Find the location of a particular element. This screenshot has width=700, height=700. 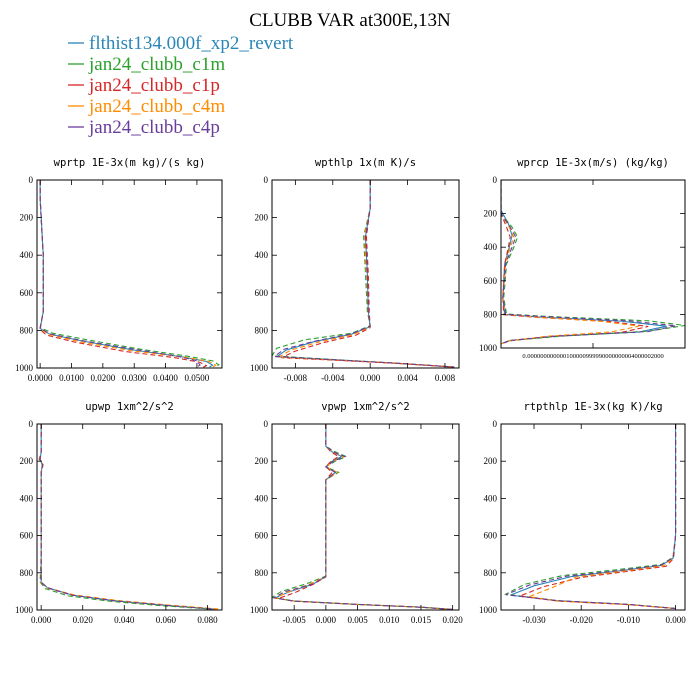

x-tick-label: 0.0000 is located at coordinates (40, 378).